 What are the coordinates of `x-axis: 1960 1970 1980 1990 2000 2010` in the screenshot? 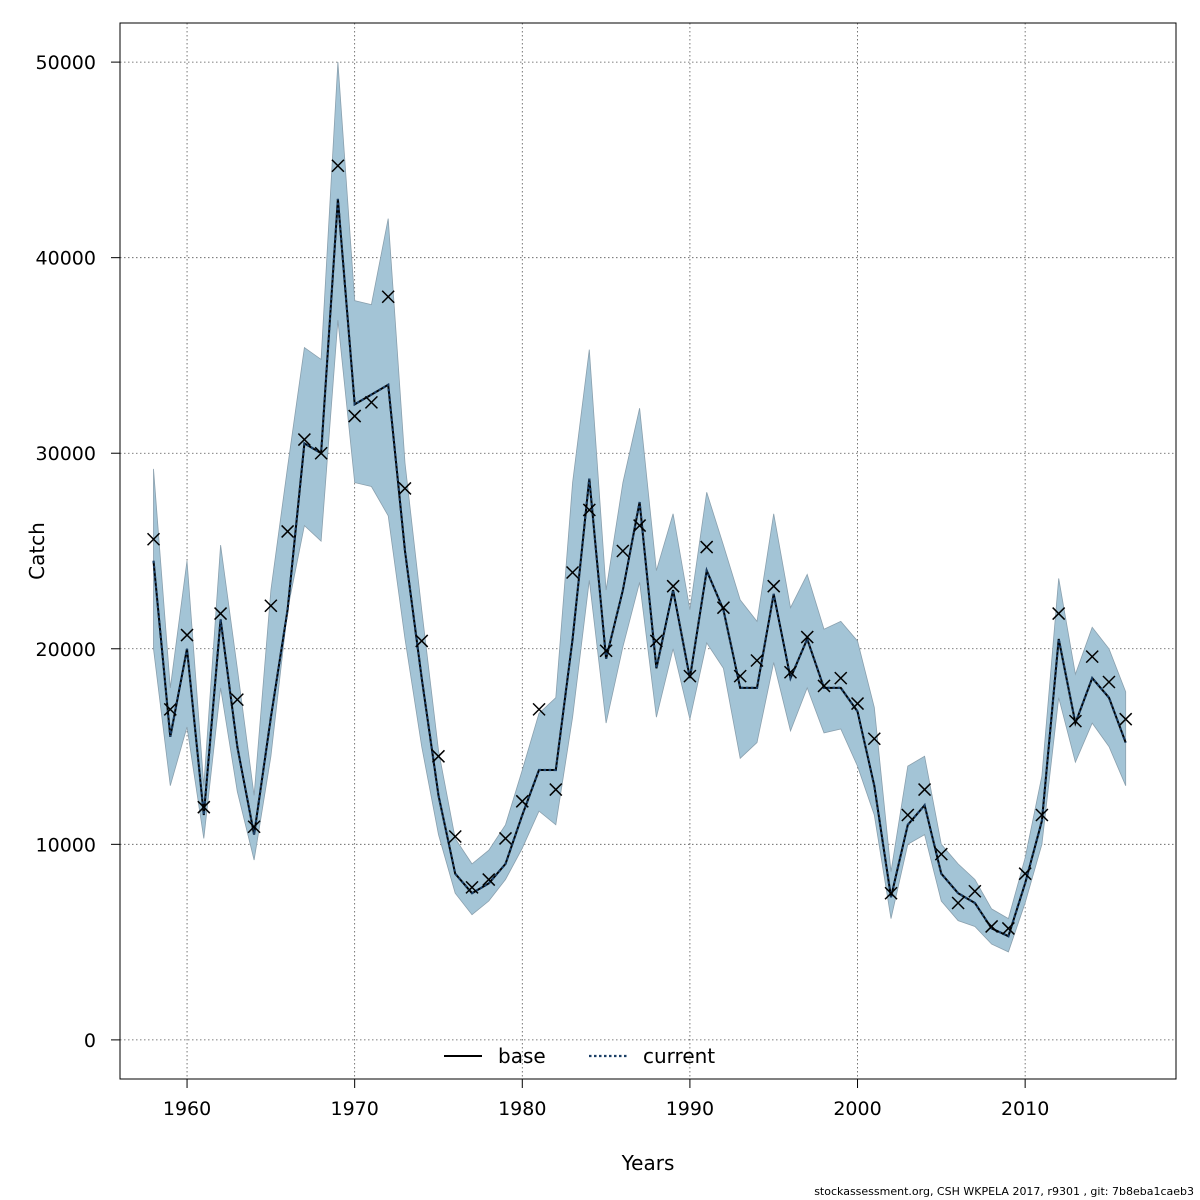 It's located at (606, 1099).